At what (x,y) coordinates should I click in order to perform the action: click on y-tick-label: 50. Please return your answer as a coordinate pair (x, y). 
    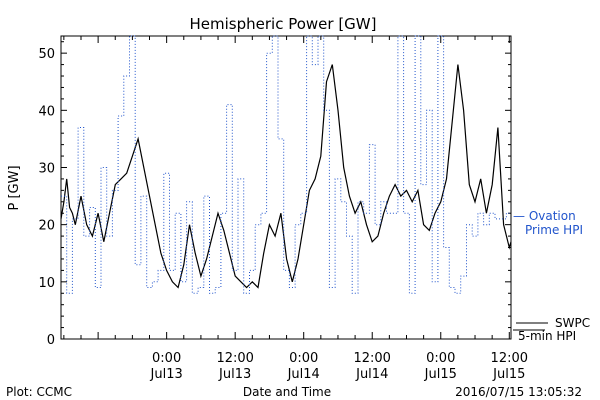
    Looking at the image, I should click on (46, 54).